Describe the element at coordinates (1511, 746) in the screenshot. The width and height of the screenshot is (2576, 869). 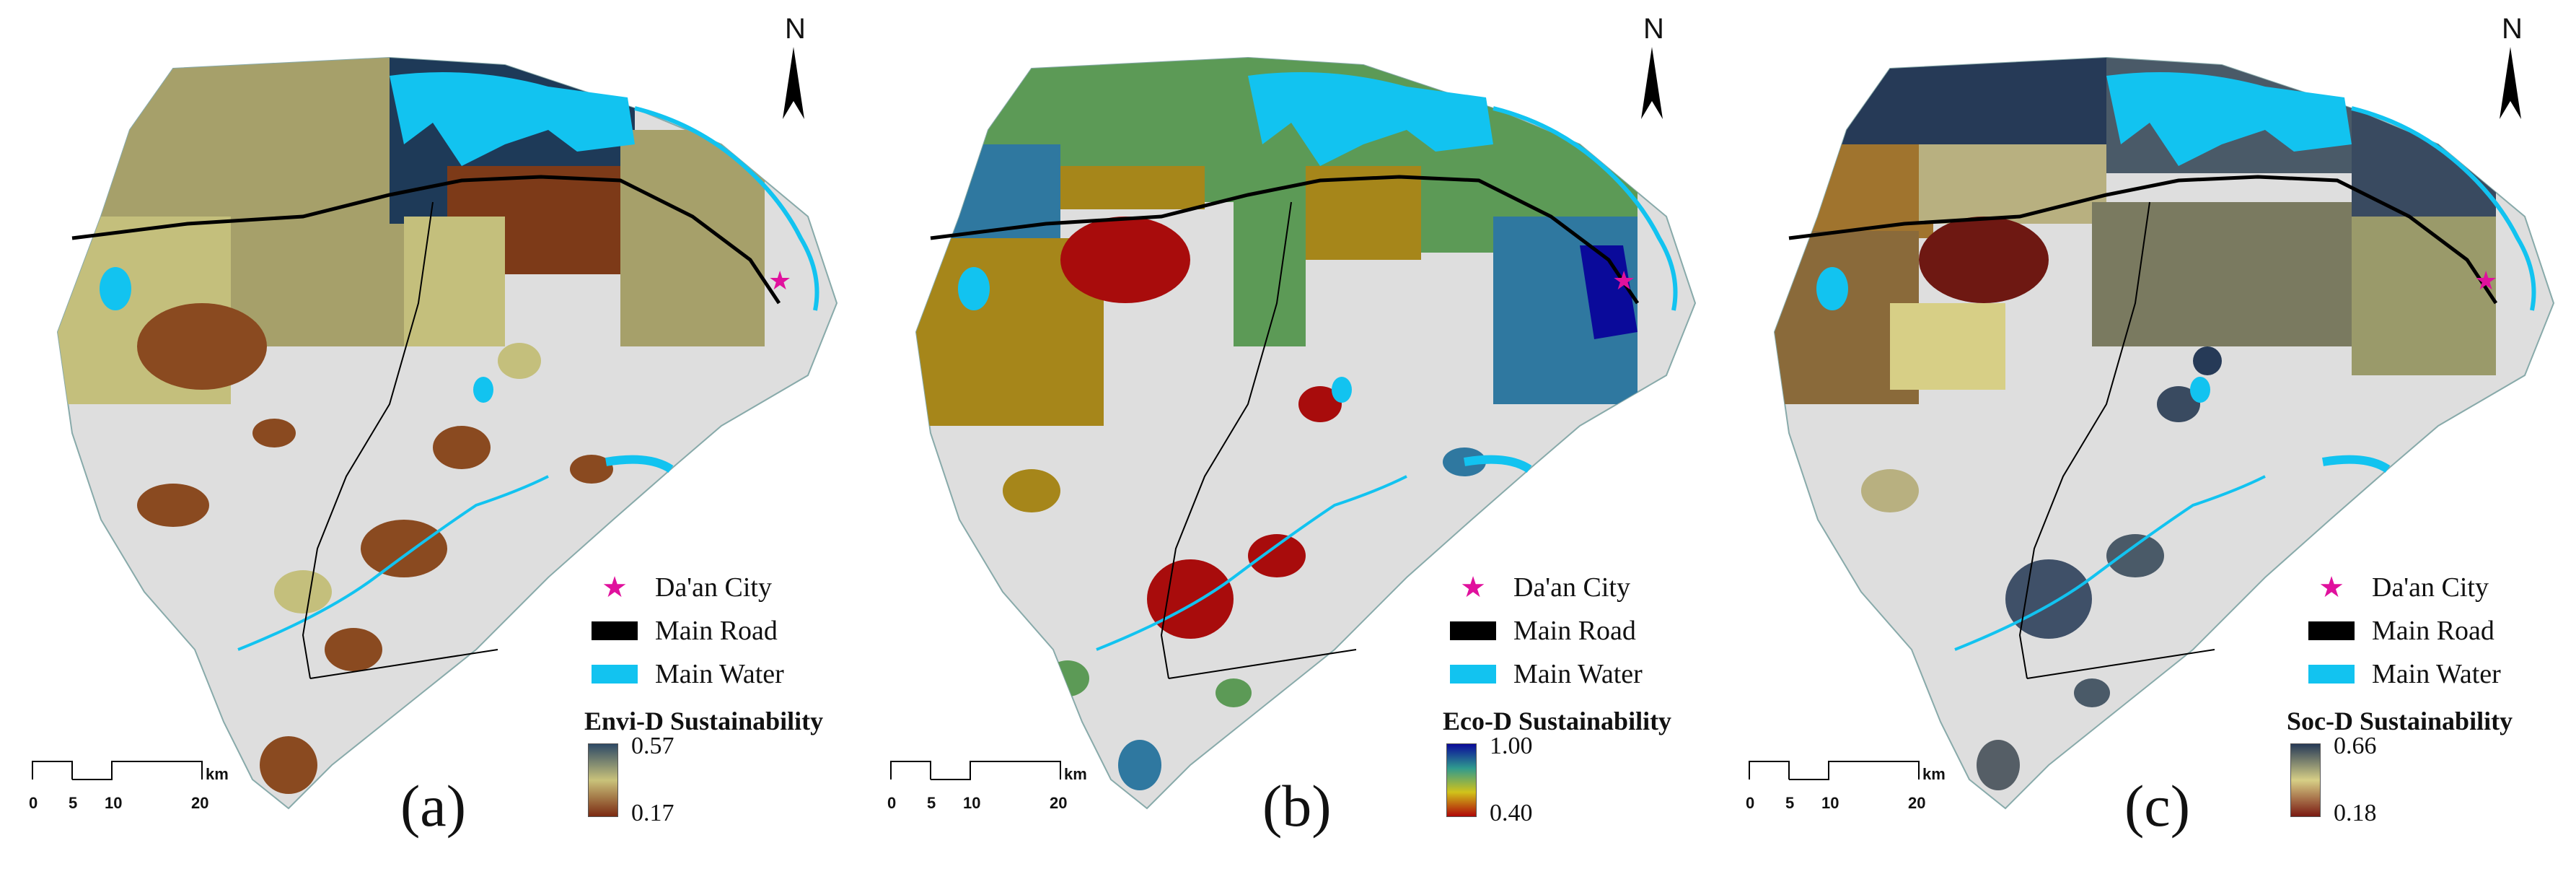
I see `ramp-max-b: 1.00` at that location.